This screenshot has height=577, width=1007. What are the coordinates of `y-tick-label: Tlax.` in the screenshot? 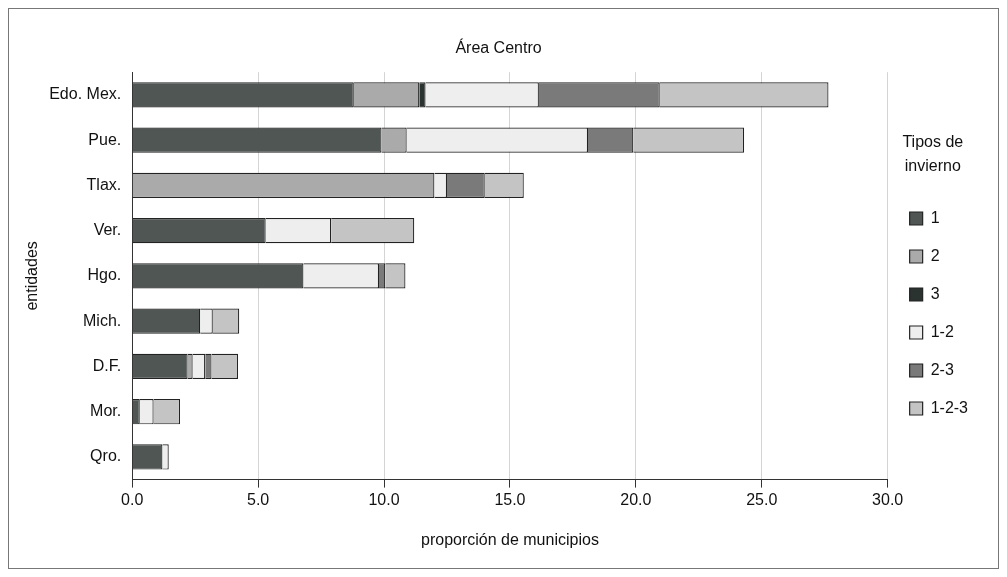 It's located at (104, 184).